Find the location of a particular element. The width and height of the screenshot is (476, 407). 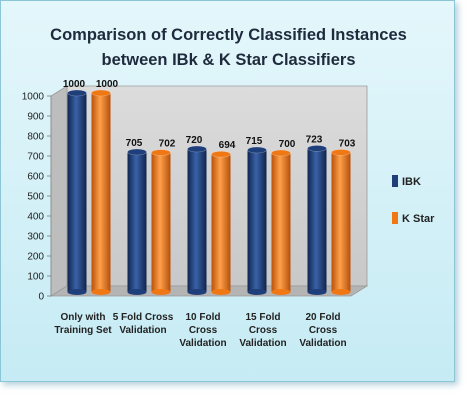

data-label: 703 is located at coordinates (347, 143).